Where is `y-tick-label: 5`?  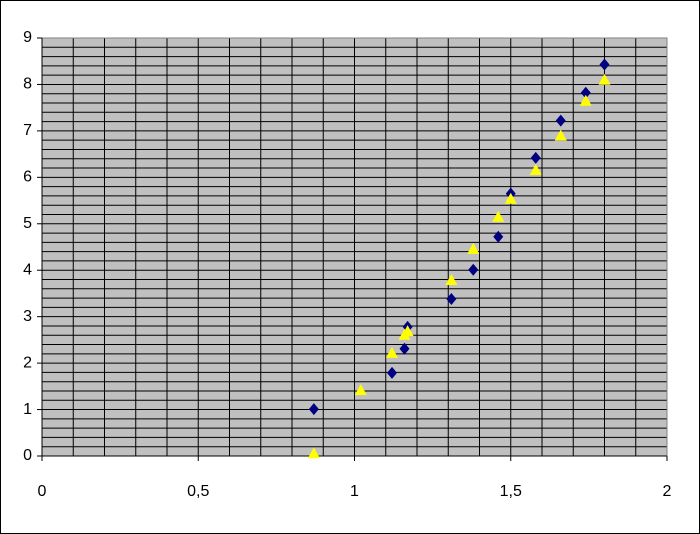 y-tick-label: 5 is located at coordinates (27, 223).